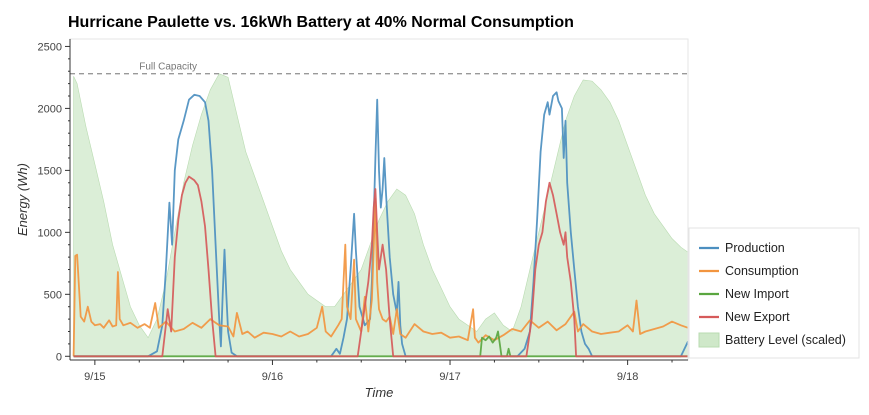 This screenshot has height=415, width=869. What do you see at coordinates (627, 377) in the screenshot?
I see `x-tick-label: 9/18` at bounding box center [627, 377].